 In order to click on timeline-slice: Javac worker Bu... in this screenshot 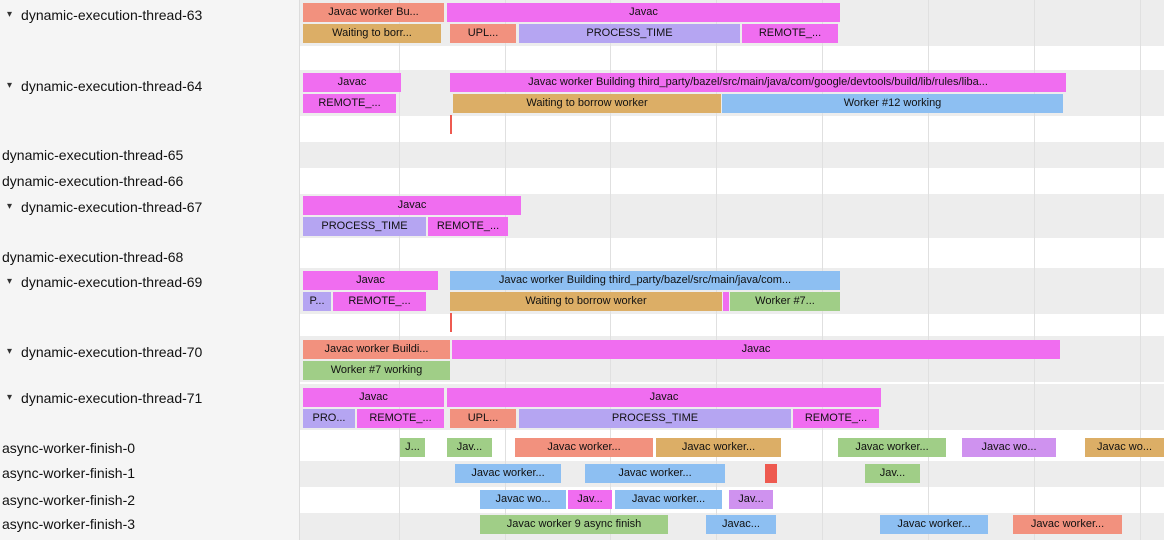, I will do `click(373, 12)`.